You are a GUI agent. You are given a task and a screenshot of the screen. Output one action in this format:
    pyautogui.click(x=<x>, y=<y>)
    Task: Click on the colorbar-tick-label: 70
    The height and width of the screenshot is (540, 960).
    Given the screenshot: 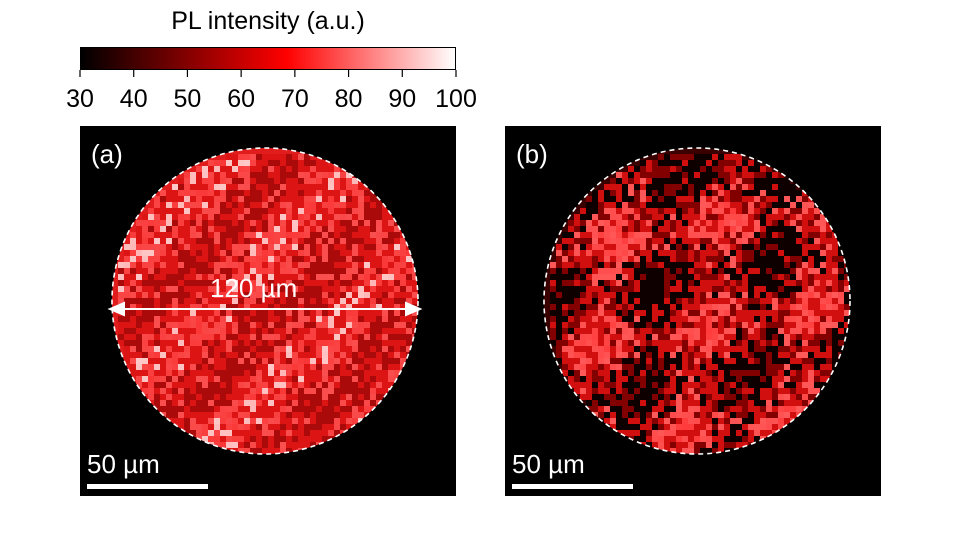 What is the action you would take?
    pyautogui.click(x=294, y=99)
    